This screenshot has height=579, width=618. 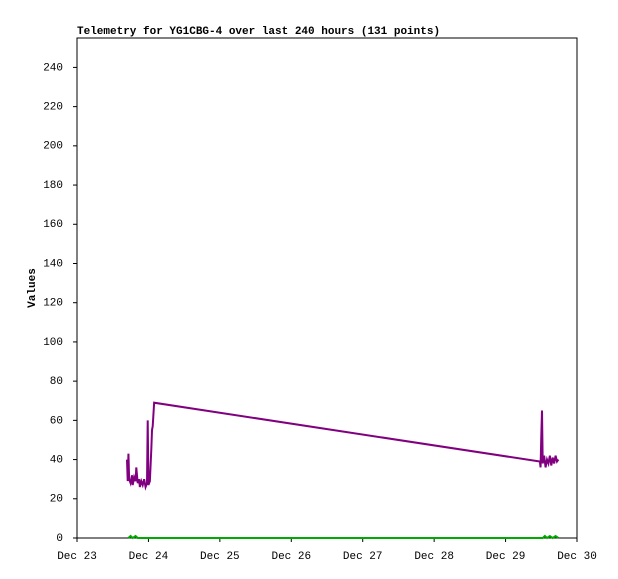 I want to click on x-tick-label: Dec 27, so click(x=363, y=557).